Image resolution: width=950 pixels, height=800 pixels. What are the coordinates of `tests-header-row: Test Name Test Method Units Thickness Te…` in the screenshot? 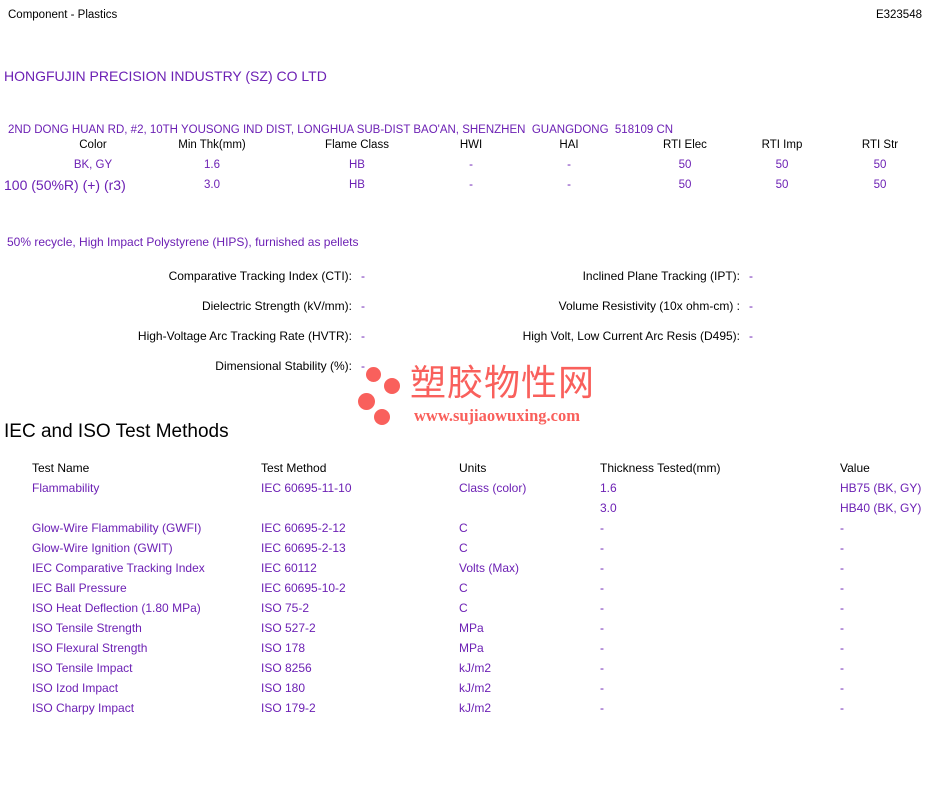 It's located at (475, 468).